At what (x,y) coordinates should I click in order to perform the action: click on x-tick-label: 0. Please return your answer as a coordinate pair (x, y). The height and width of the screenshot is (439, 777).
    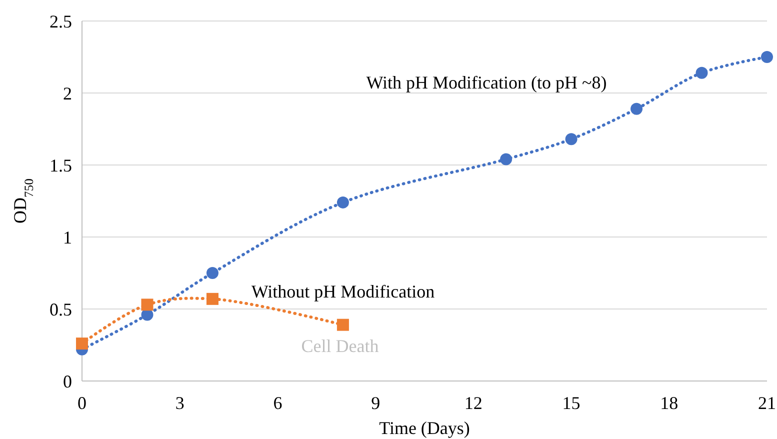
    Looking at the image, I should click on (82, 403).